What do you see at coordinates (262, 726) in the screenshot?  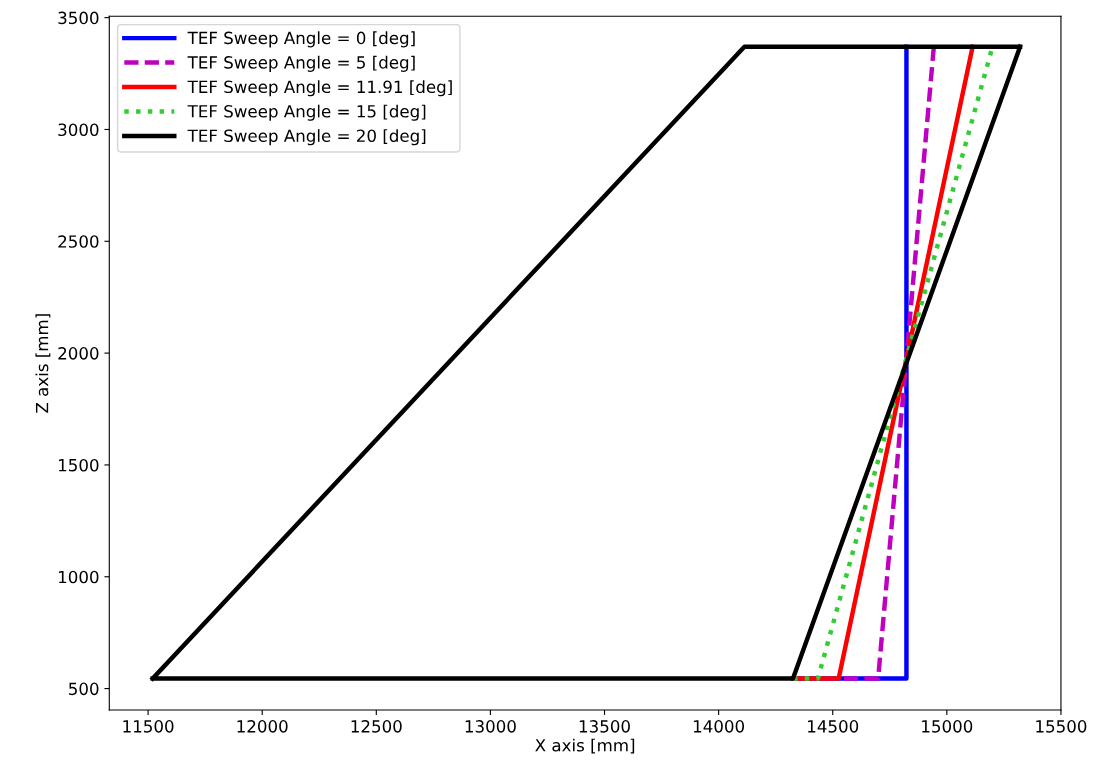 I see `x-tick-label: 12000` at bounding box center [262, 726].